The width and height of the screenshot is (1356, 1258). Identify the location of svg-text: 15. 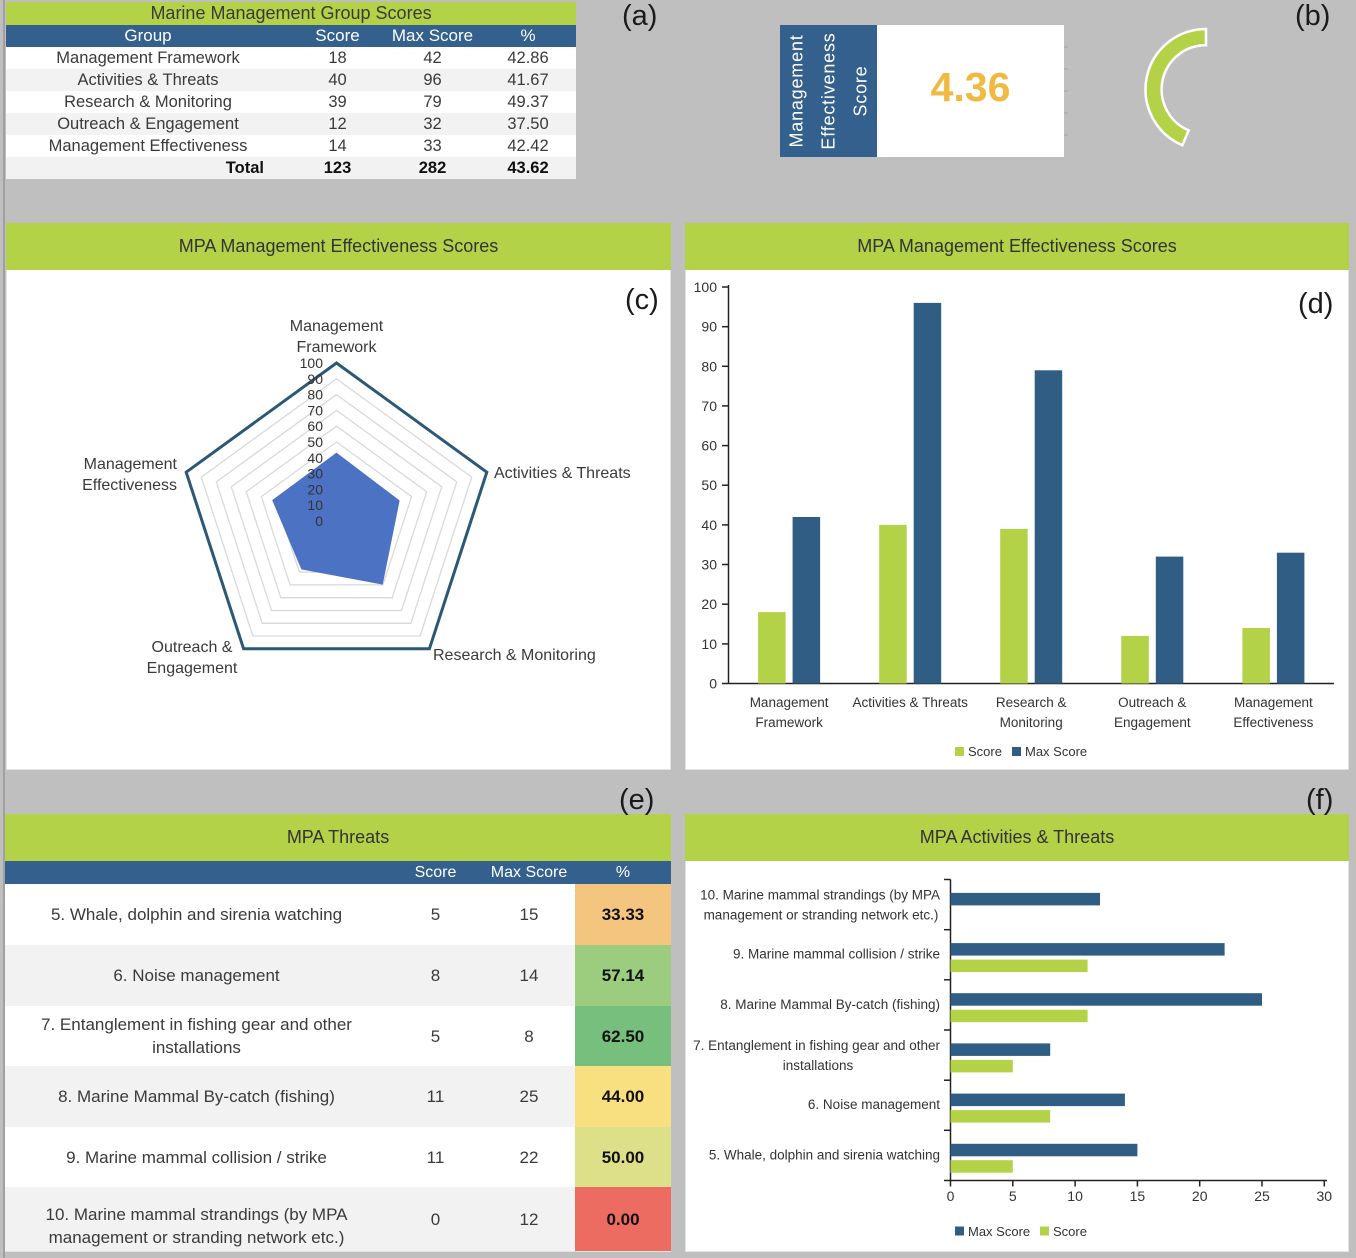
(1138, 1196).